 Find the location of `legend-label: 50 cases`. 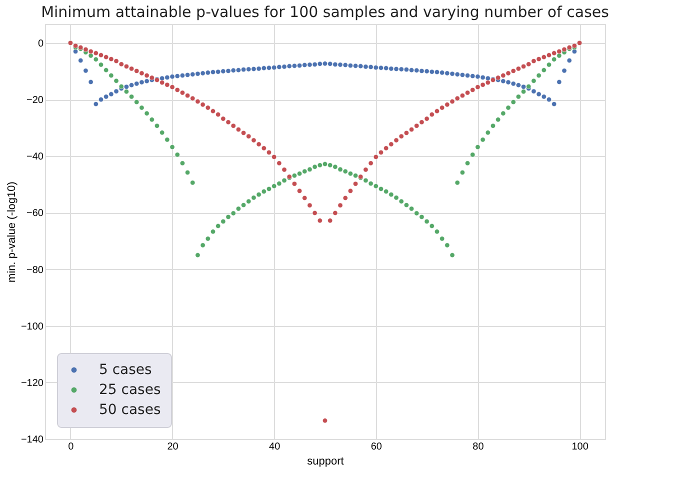

legend-label: 50 cases is located at coordinates (130, 410).